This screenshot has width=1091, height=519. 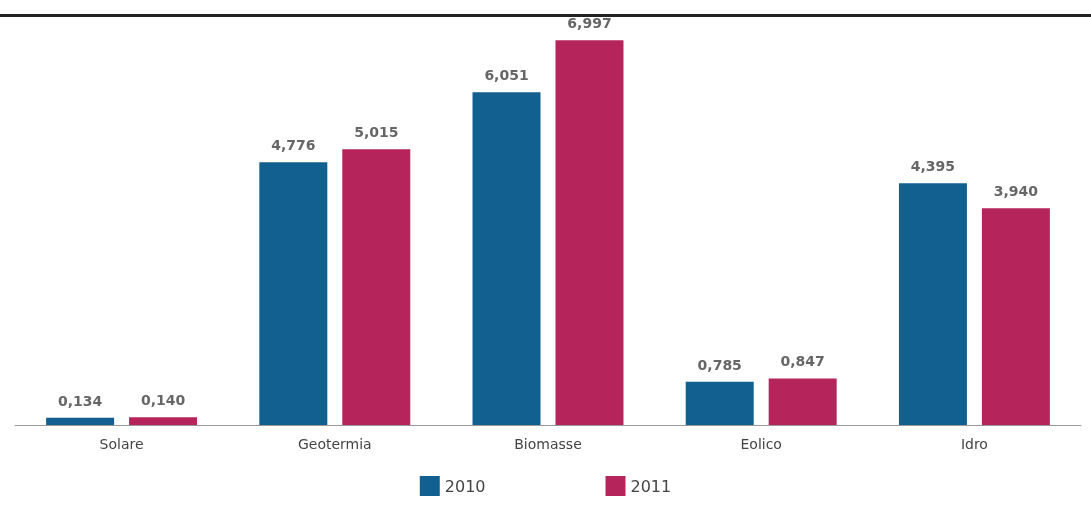 I want to click on data-label: 0,134, so click(x=80, y=400).